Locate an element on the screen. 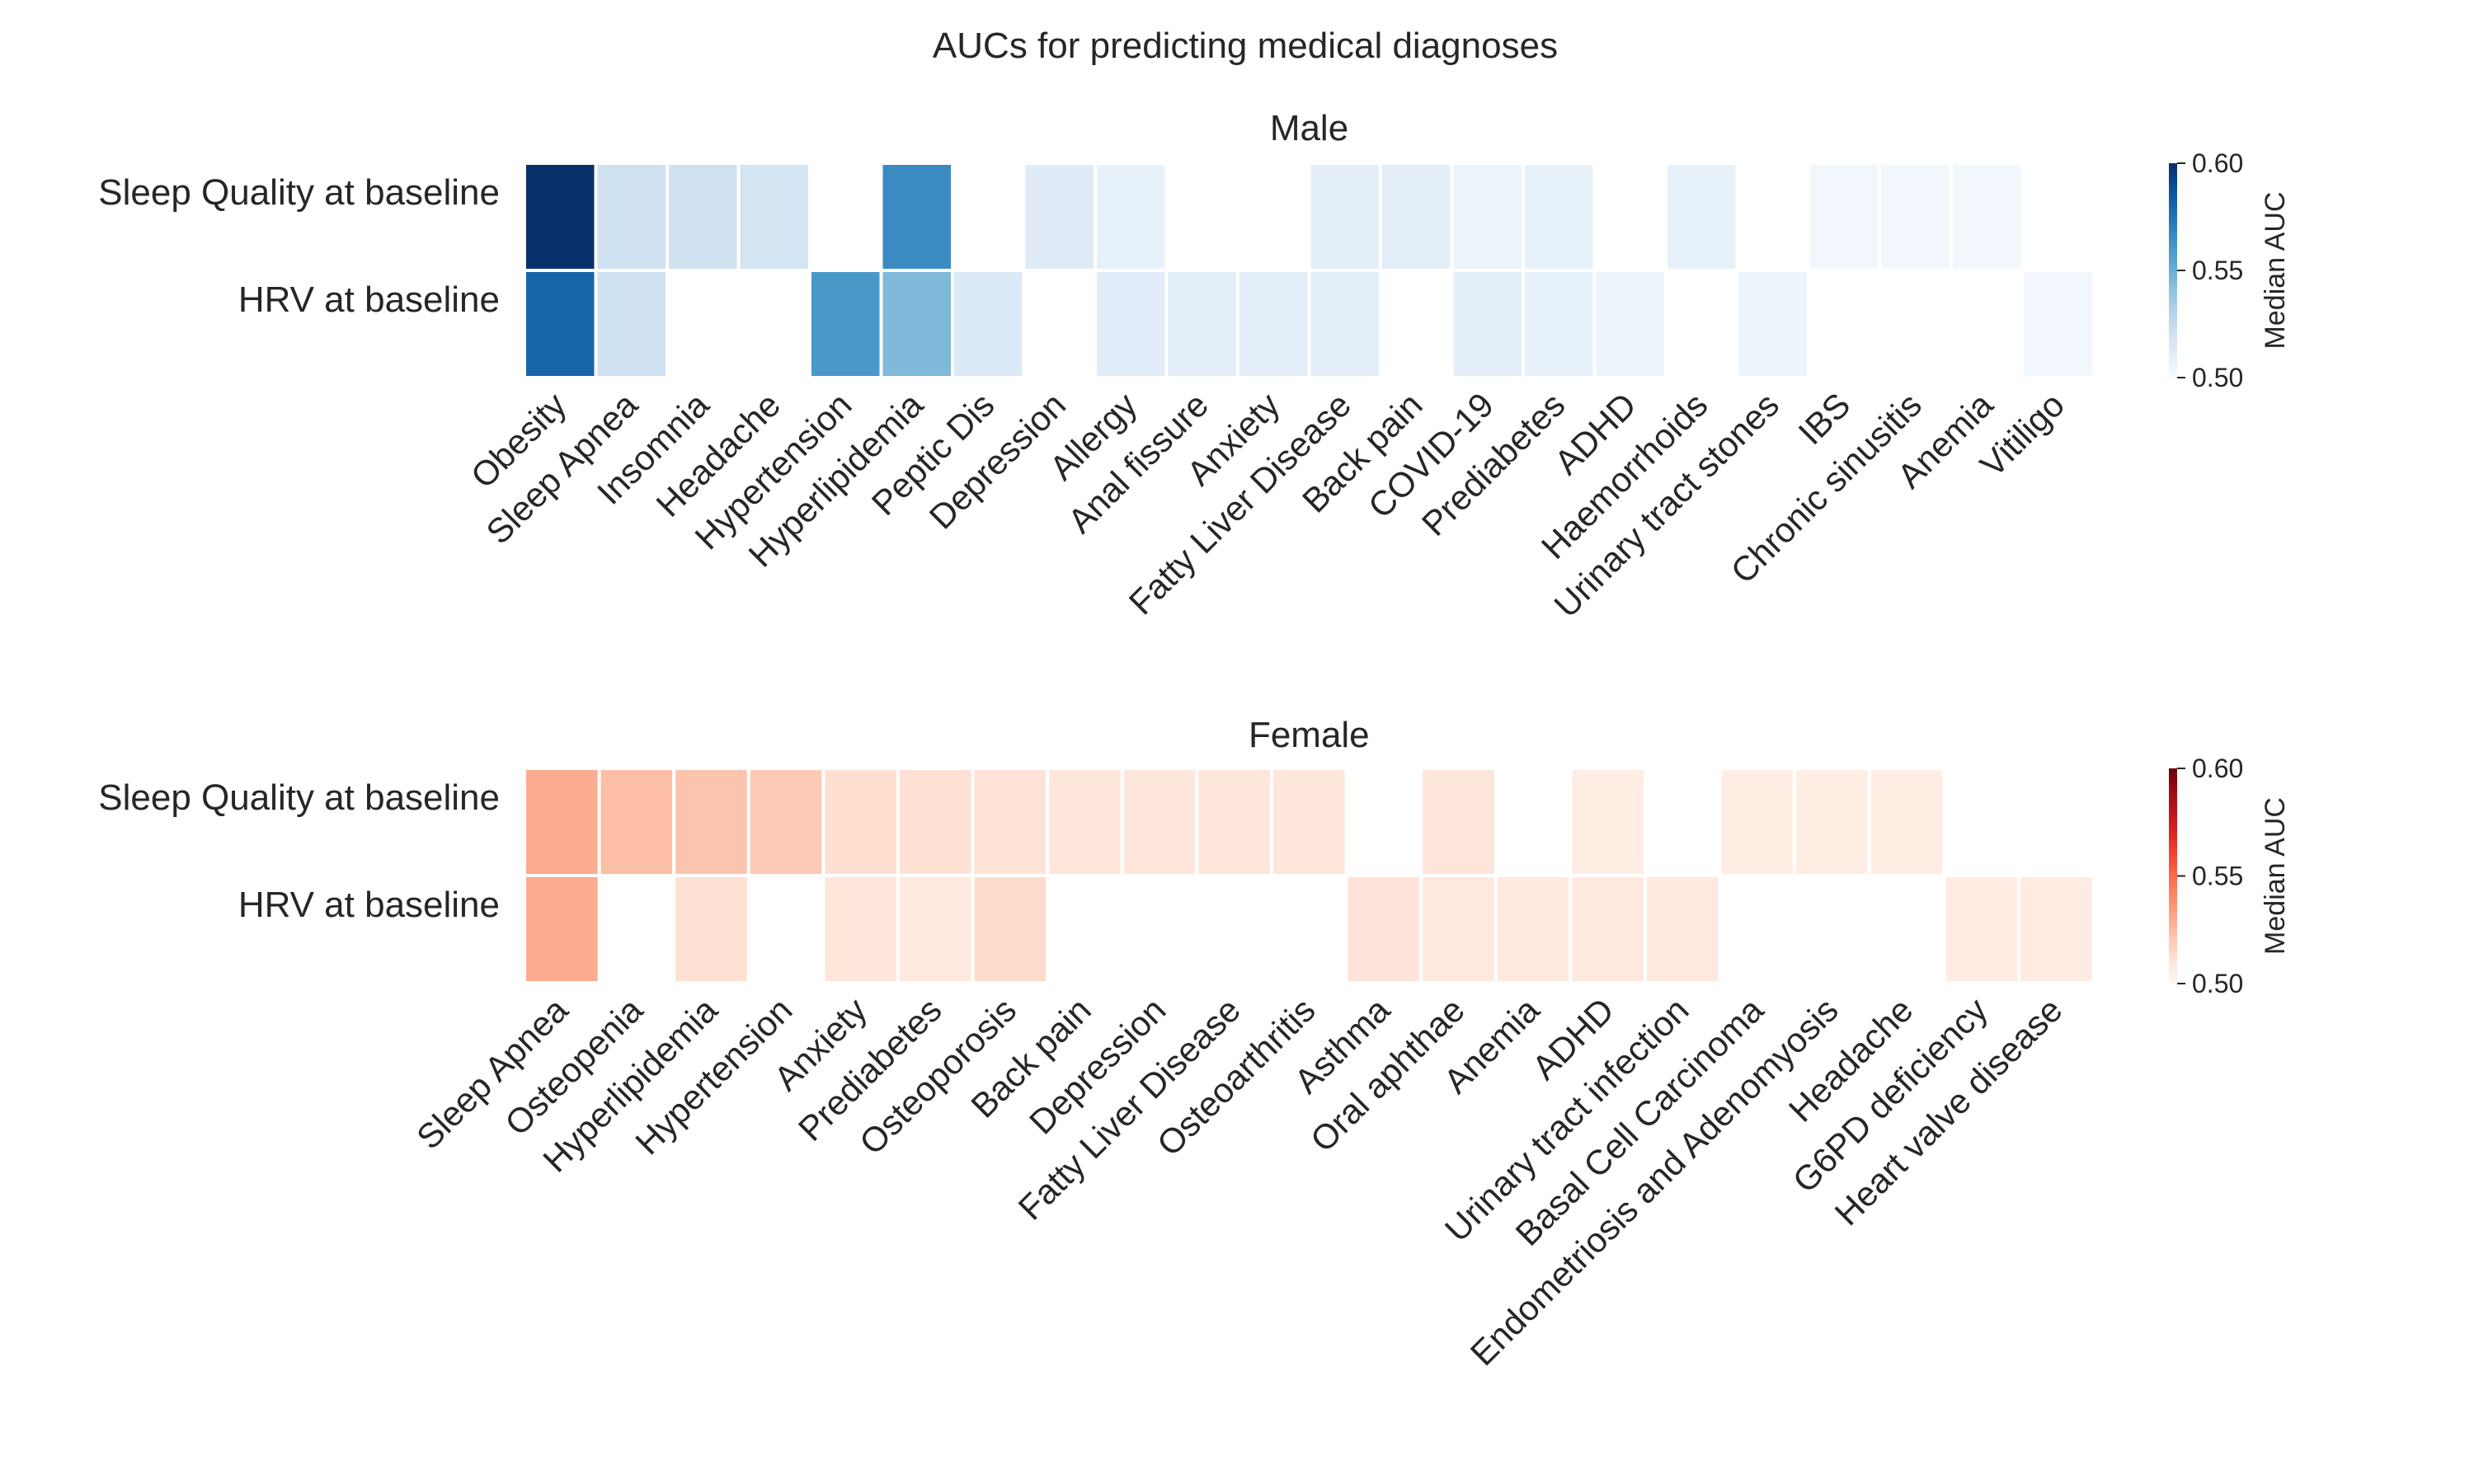 The height and width of the screenshot is (1484, 2474). female-colorbar-label: Median AUC is located at coordinates (2275, 876).